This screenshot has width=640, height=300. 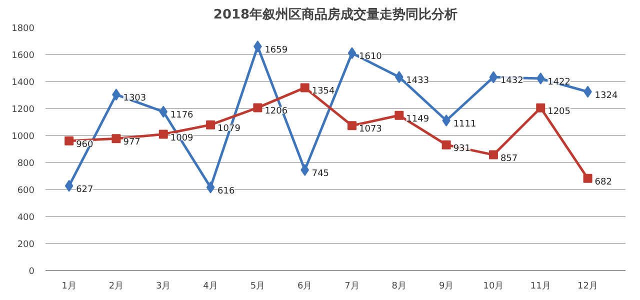 I want to click on data-label: 627, so click(x=85, y=189).